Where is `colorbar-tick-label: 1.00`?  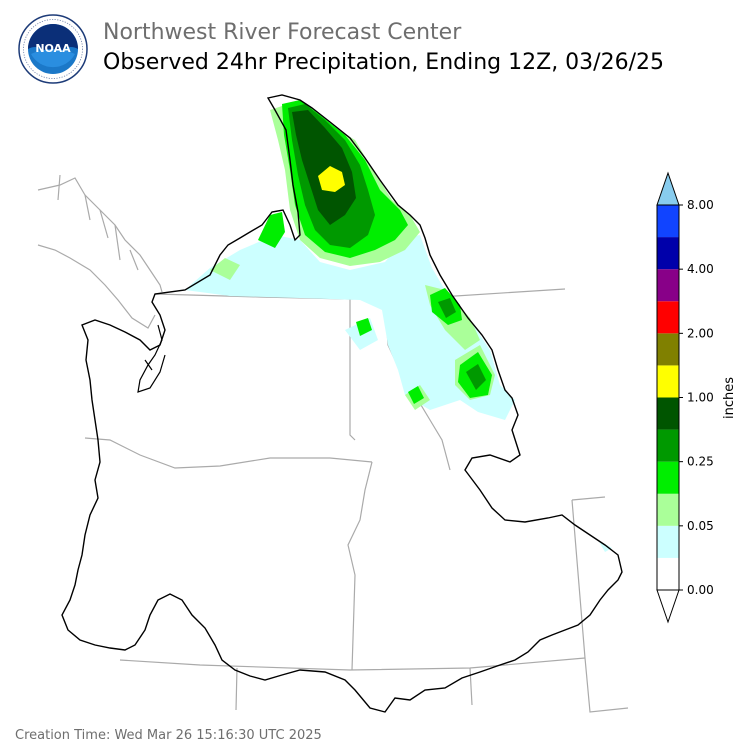
colorbar-tick-label: 1.00 is located at coordinates (700, 398).